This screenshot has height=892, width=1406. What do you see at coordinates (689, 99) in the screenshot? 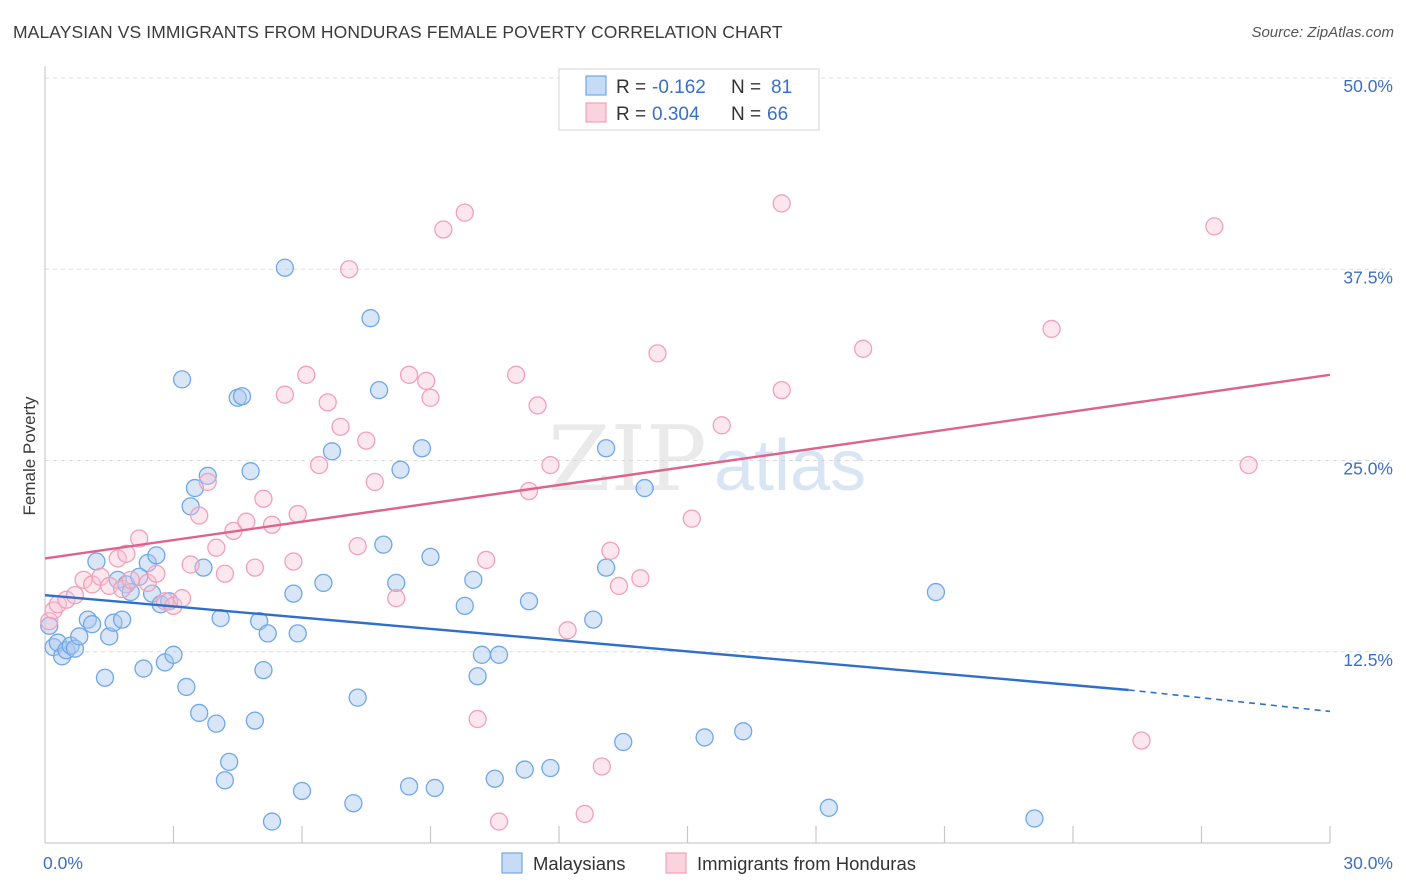
I see `correlation-legend: R = -0.162 N = 81 R = 0.304 N = 66` at bounding box center [689, 99].